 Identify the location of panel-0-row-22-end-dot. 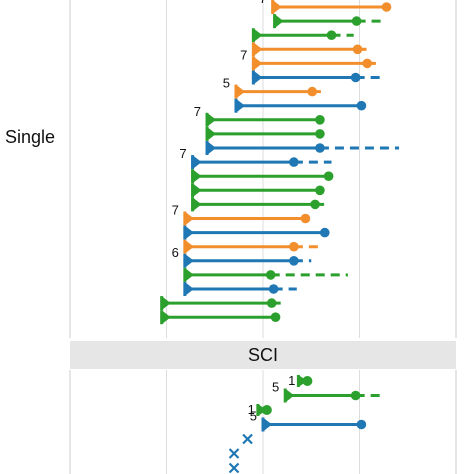
(275, 317).